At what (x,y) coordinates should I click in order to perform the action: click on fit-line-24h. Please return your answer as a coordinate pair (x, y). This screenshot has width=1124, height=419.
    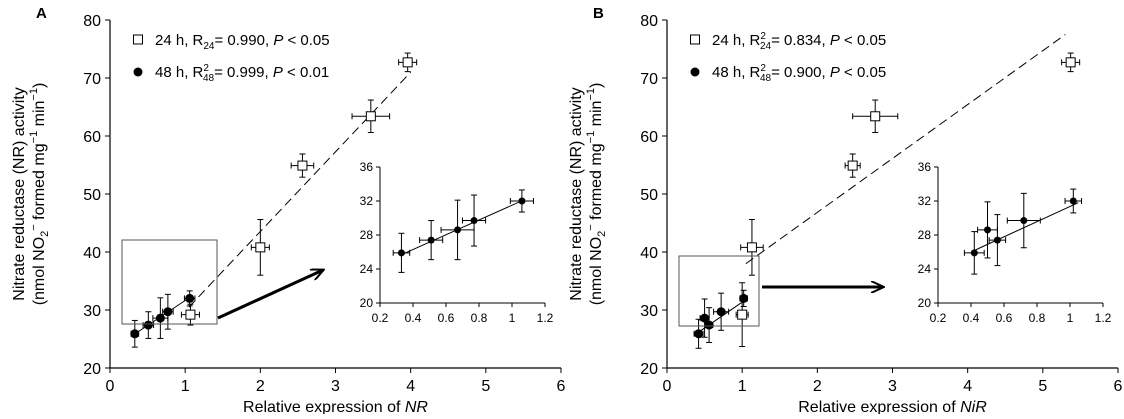
    Looking at the image, I should click on (300, 189).